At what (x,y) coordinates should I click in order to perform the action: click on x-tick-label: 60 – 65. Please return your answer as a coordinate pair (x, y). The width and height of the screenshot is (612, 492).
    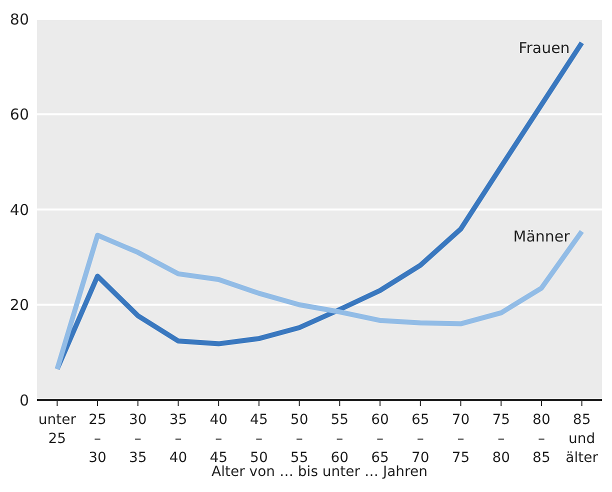
    Looking at the image, I should click on (380, 439).